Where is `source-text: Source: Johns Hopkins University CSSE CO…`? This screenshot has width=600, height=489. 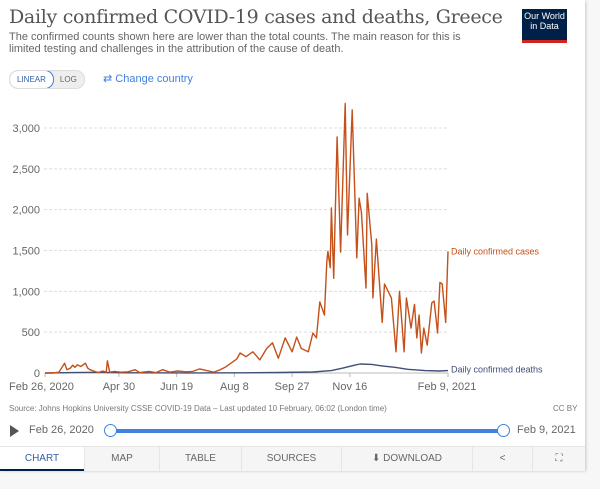
source-text: Source: Johns Hopkins University CSSE CO… is located at coordinates (198, 408).